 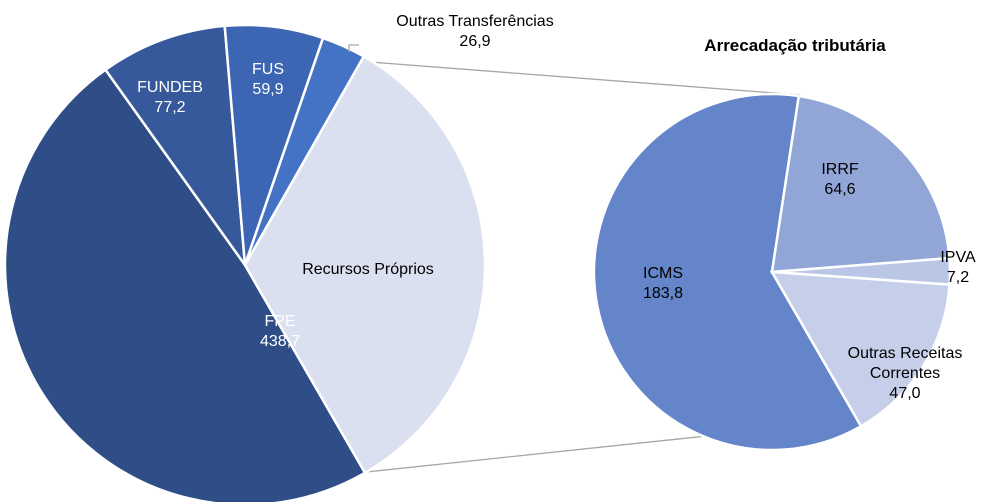 I want to click on value-label: 438,7, so click(x=280, y=341).